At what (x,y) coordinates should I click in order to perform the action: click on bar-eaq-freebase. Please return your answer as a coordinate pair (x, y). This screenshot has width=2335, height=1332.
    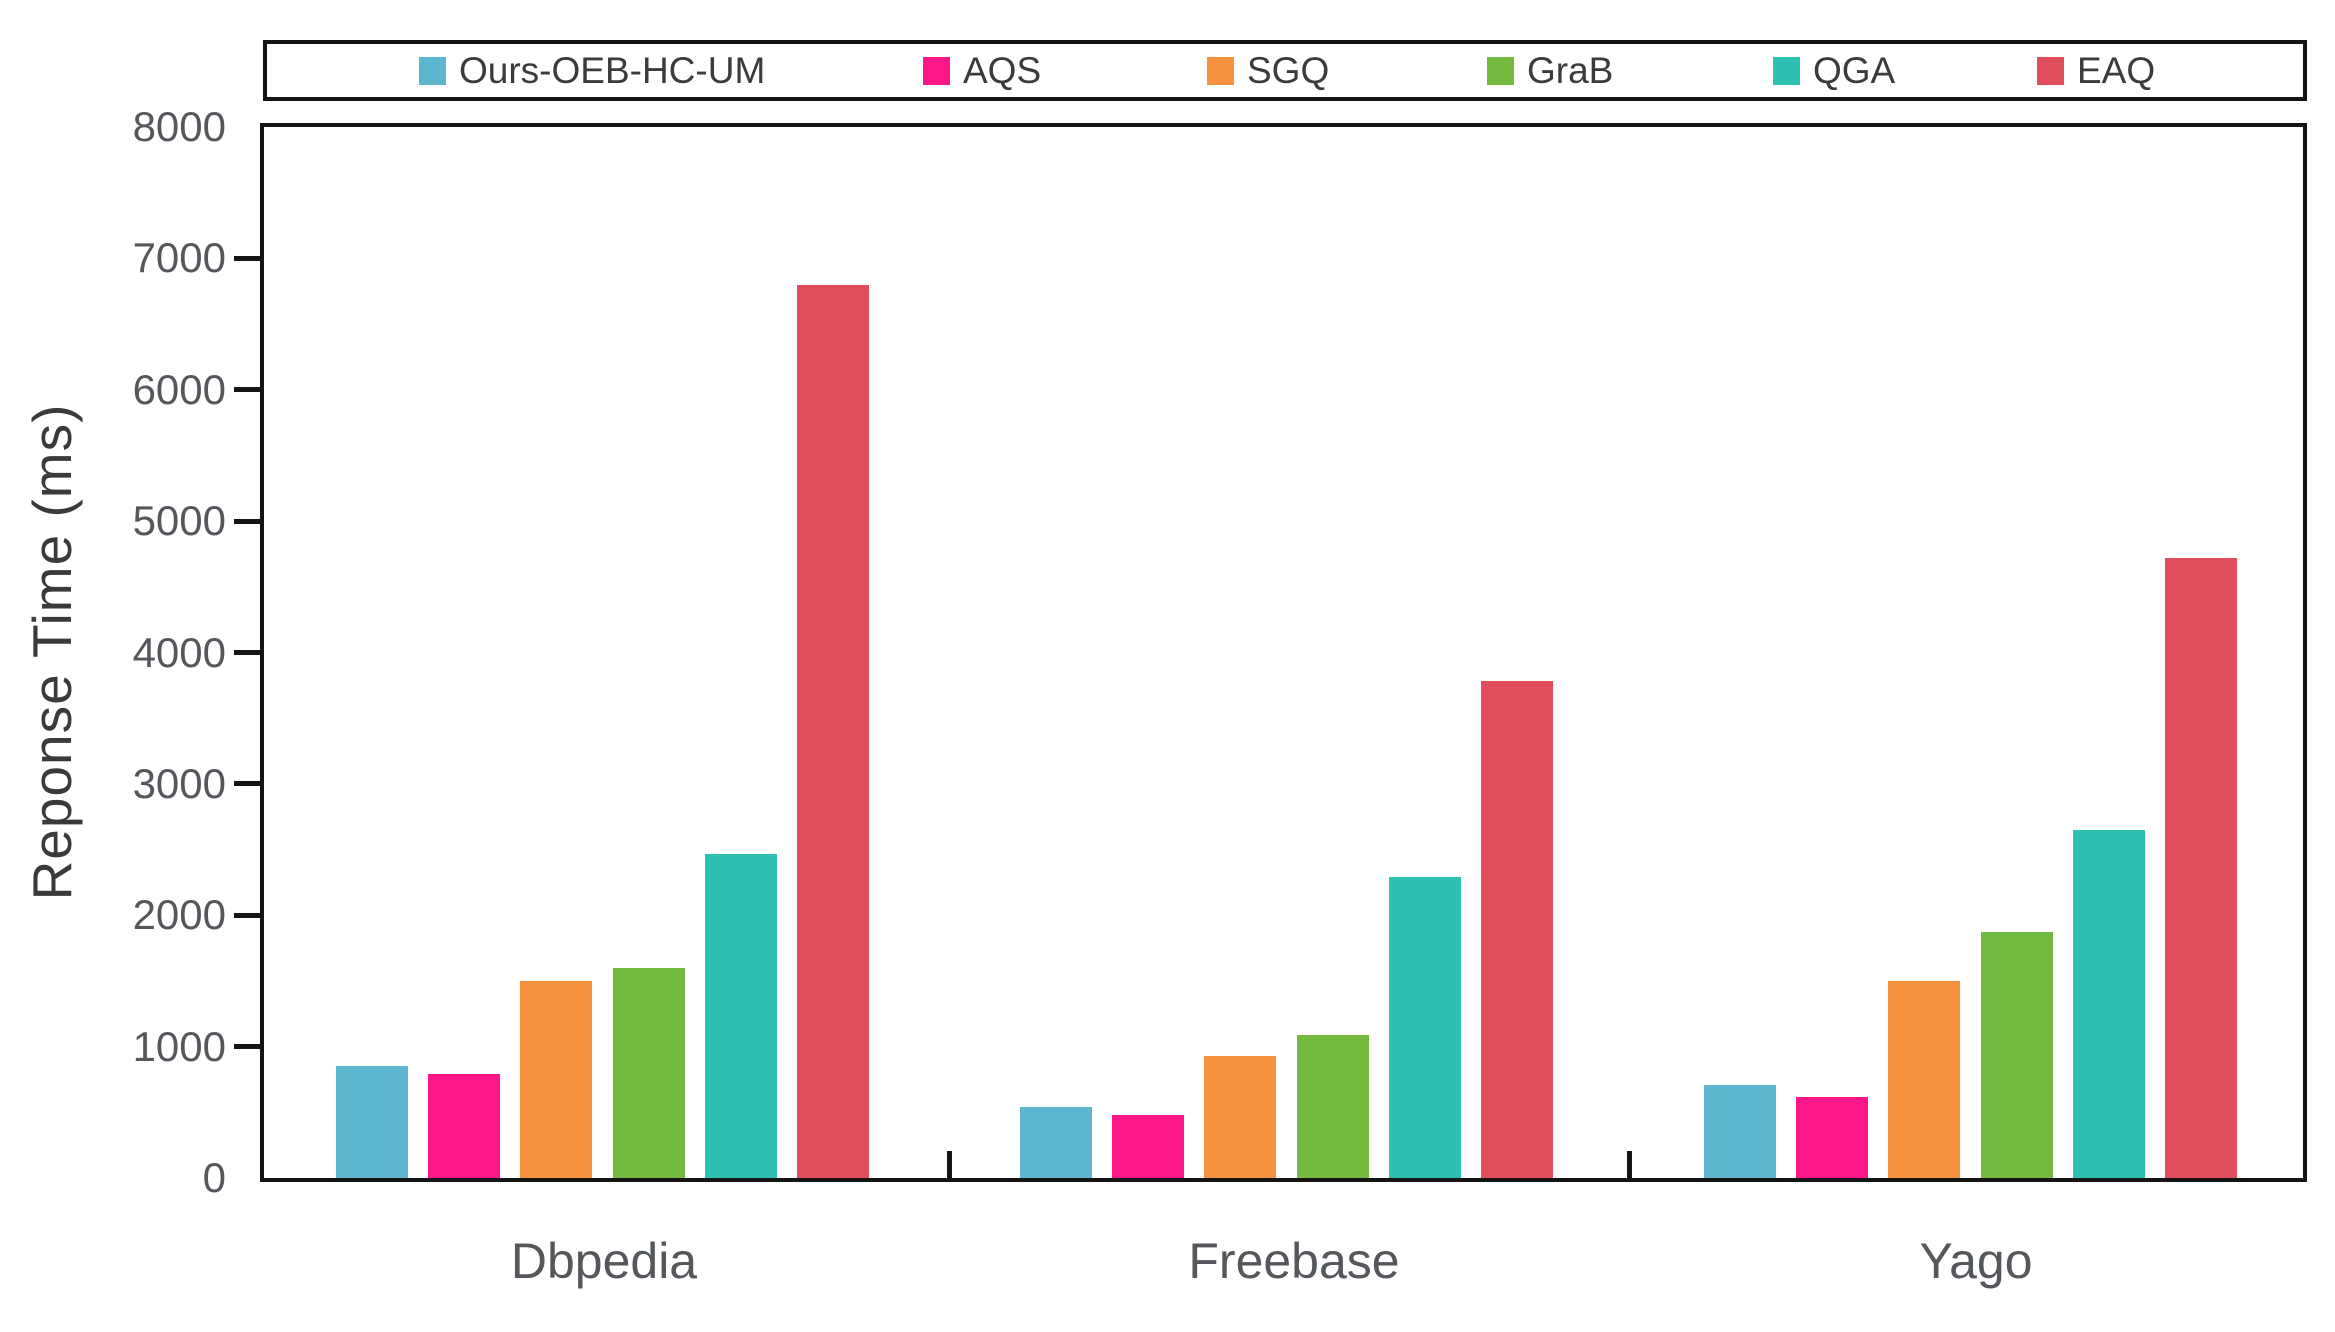
    Looking at the image, I should click on (1517, 929).